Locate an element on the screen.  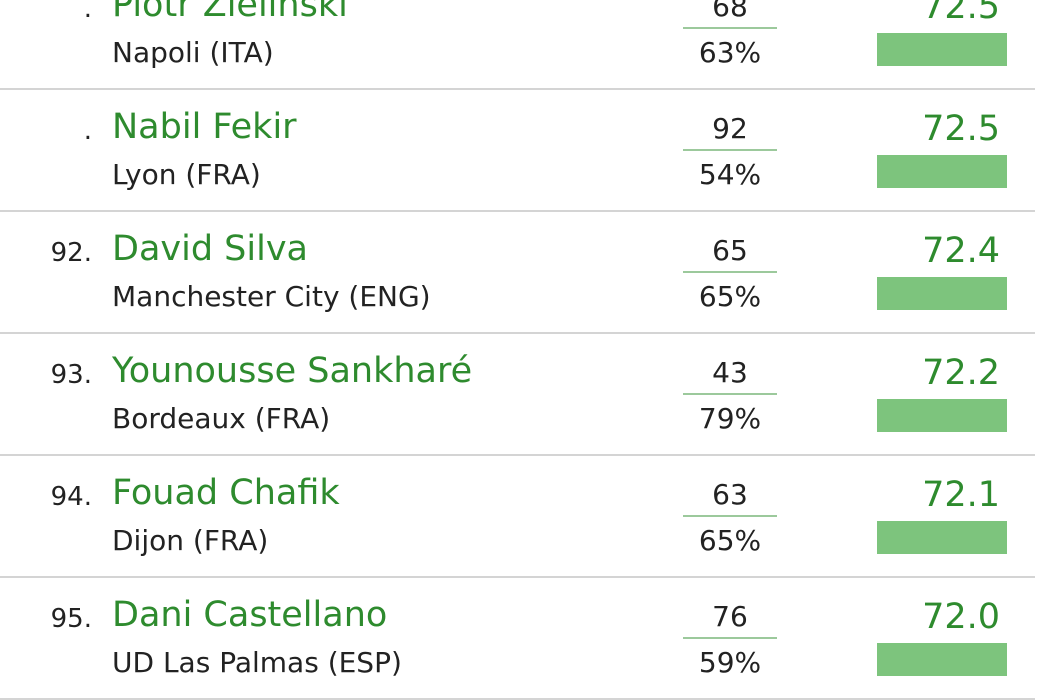
rating: 72.1 is located at coordinates (961, 495).